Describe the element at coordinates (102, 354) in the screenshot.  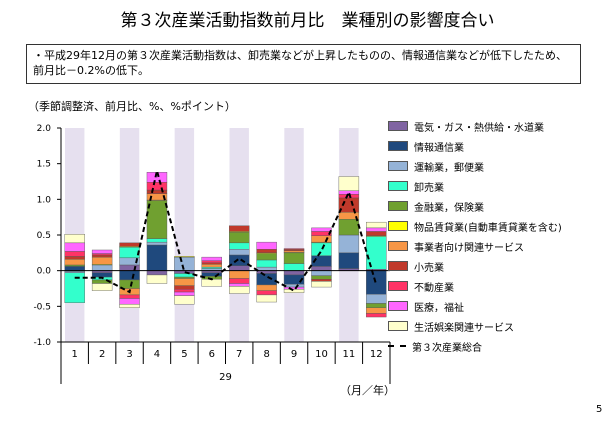
I see `x-tick-label: 2` at that location.